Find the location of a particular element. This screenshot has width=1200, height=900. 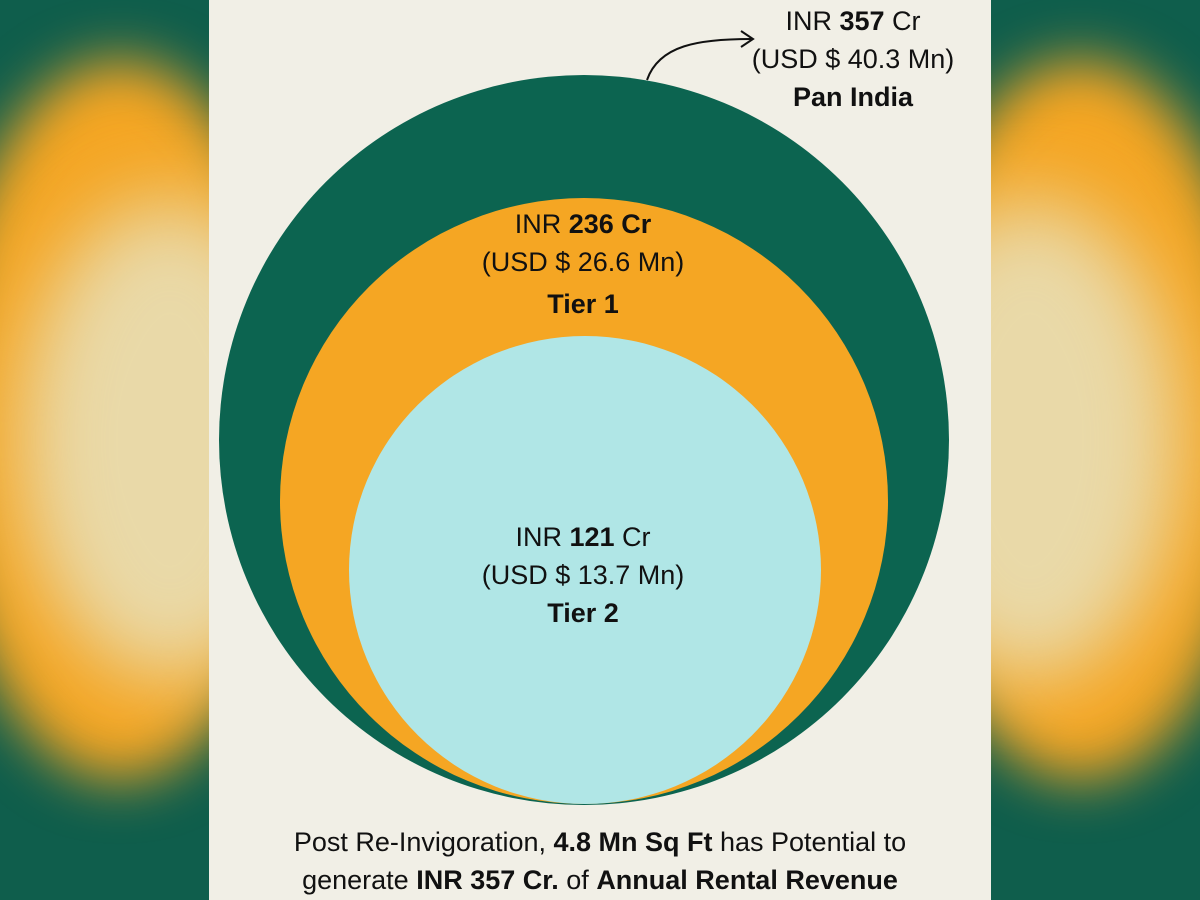

tier2-name: Tier 2 is located at coordinates (583, 613).